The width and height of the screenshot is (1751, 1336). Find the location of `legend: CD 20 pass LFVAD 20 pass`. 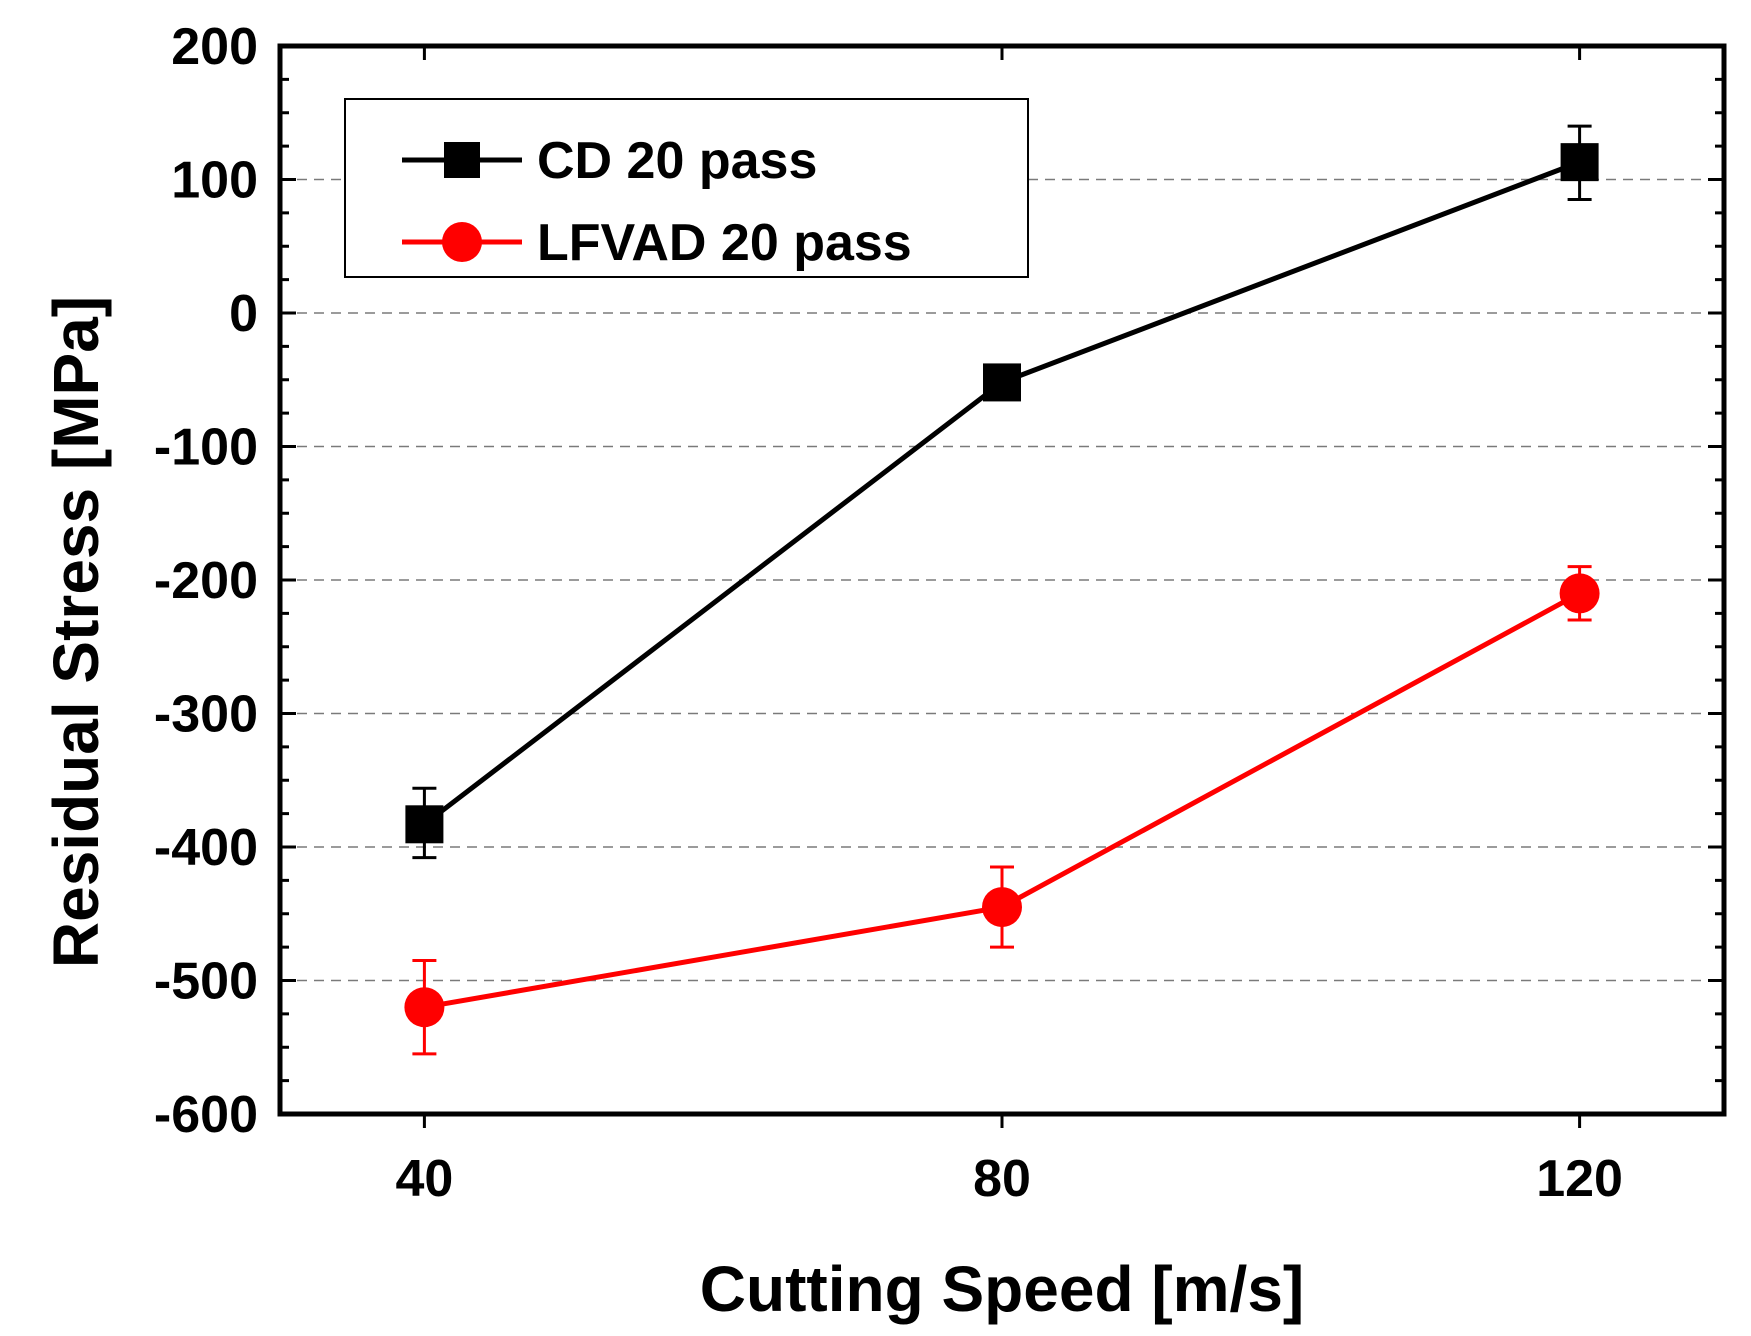

legend: CD 20 pass LFVAD 20 pass is located at coordinates (686, 188).